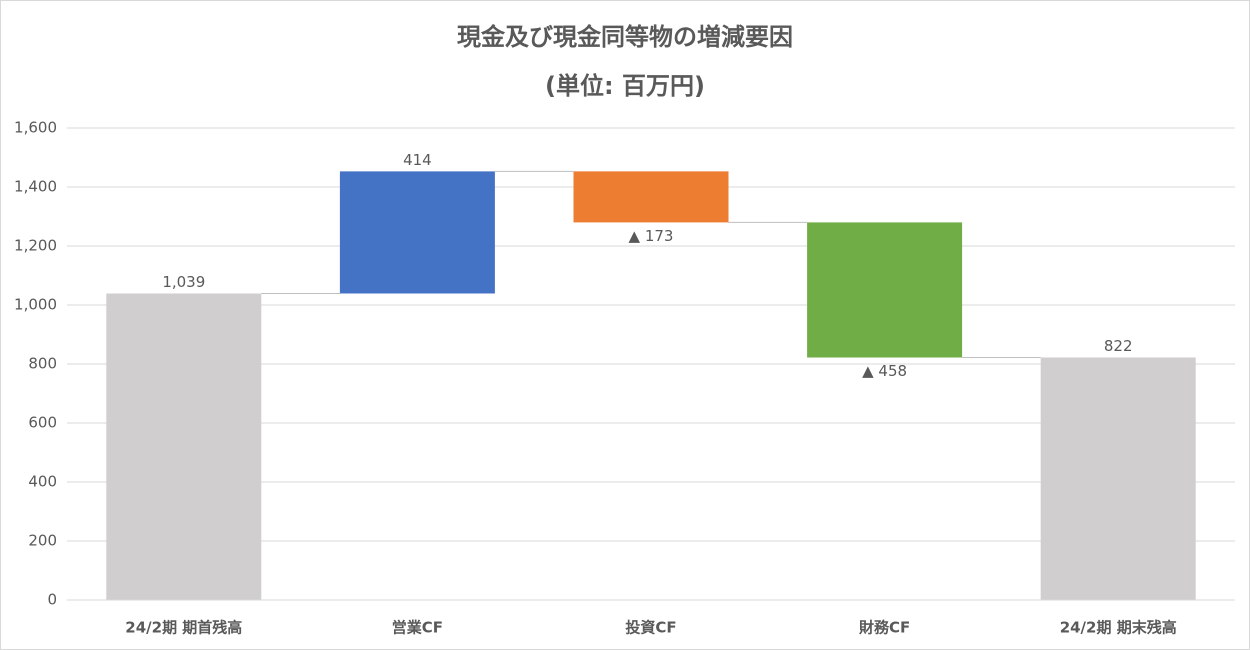 This screenshot has height=650, width=1250. What do you see at coordinates (183, 628) in the screenshot?
I see `x-tick-label: 24/2期 期首残高` at bounding box center [183, 628].